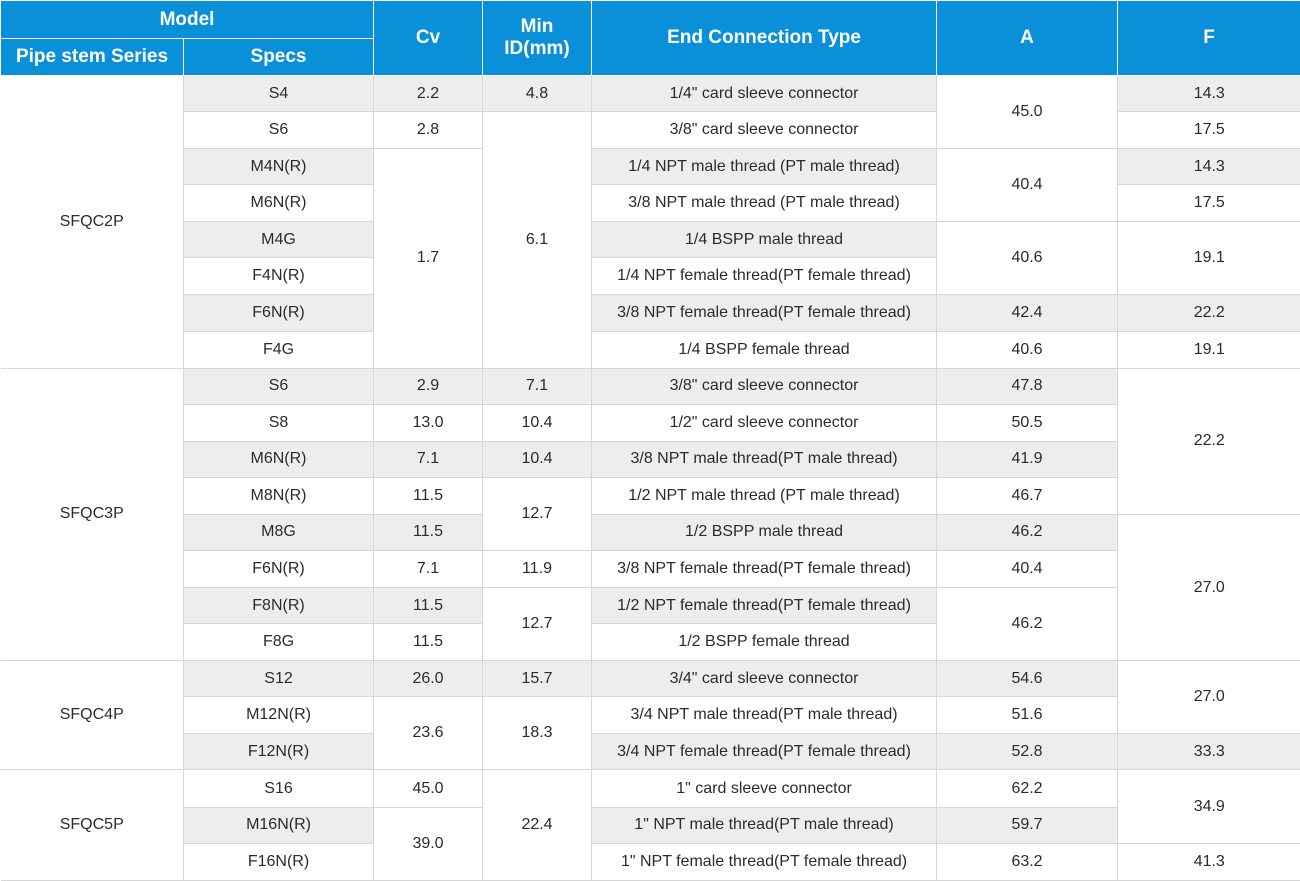 The height and width of the screenshot is (881, 1300). I want to click on end-type-cell: 1/2 BSPP male thread, so click(764, 532).